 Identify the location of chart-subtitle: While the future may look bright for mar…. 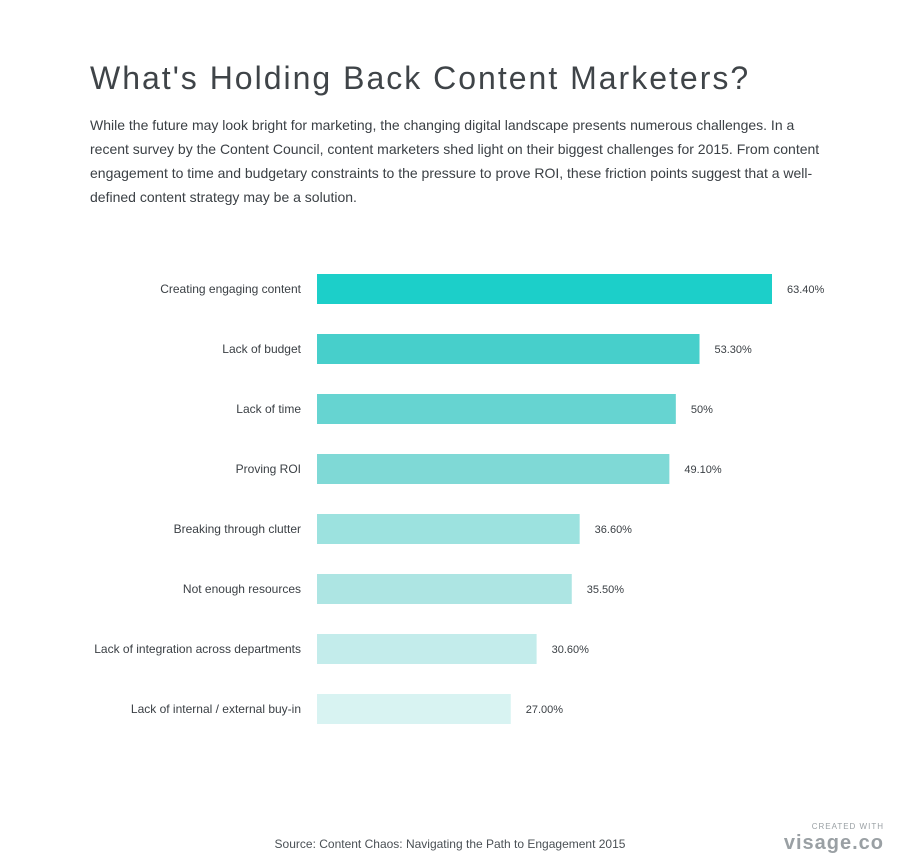
(455, 161).